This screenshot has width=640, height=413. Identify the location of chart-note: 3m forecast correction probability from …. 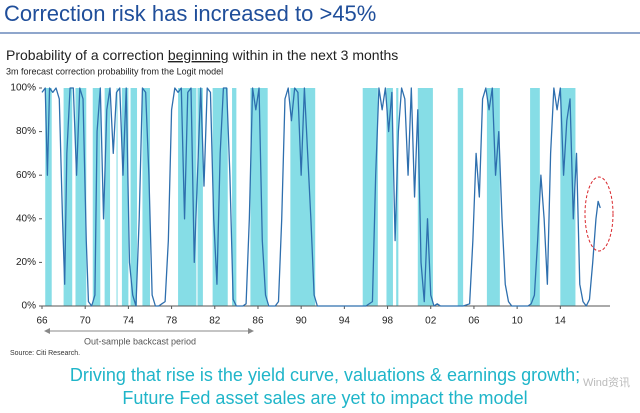
(114, 71).